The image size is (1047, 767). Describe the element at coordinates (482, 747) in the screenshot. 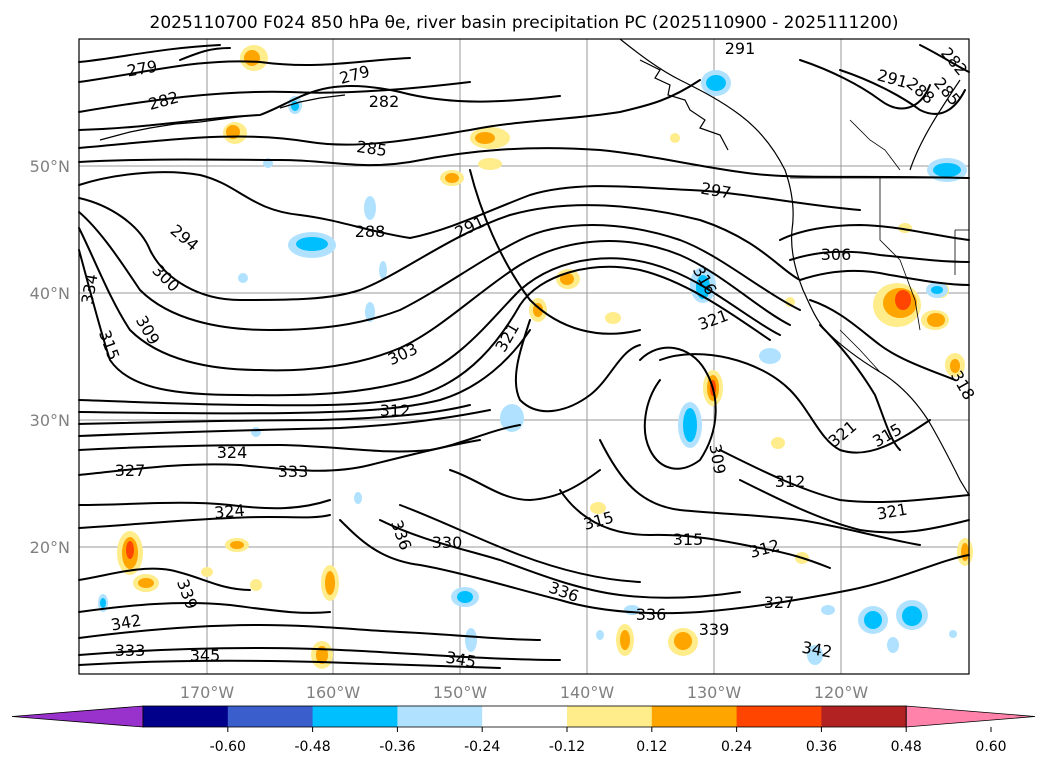

I see `colorbar-tick-label: -0.24` at that location.